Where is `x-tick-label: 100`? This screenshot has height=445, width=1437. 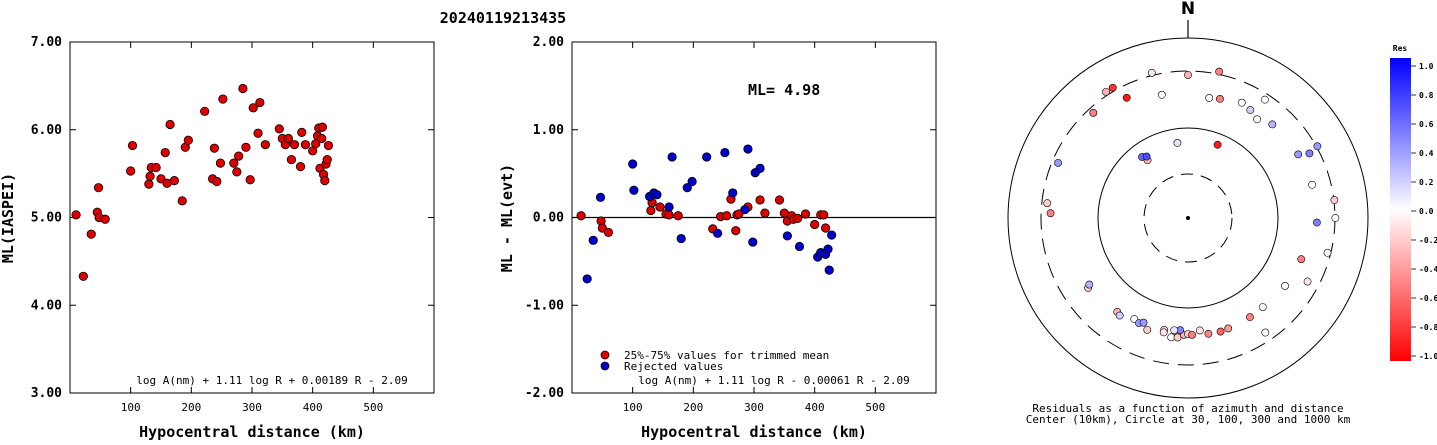 x-tick-label: 100 is located at coordinates (633, 407).